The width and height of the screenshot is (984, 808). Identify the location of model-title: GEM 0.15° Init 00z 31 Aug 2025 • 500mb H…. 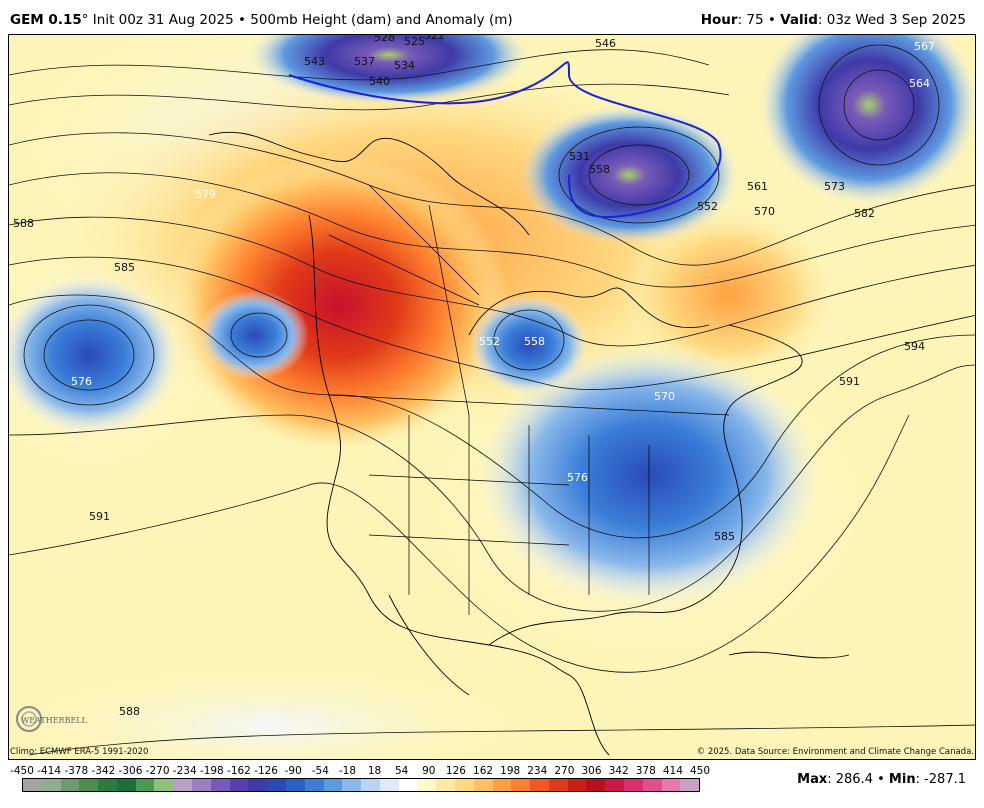
(261, 20).